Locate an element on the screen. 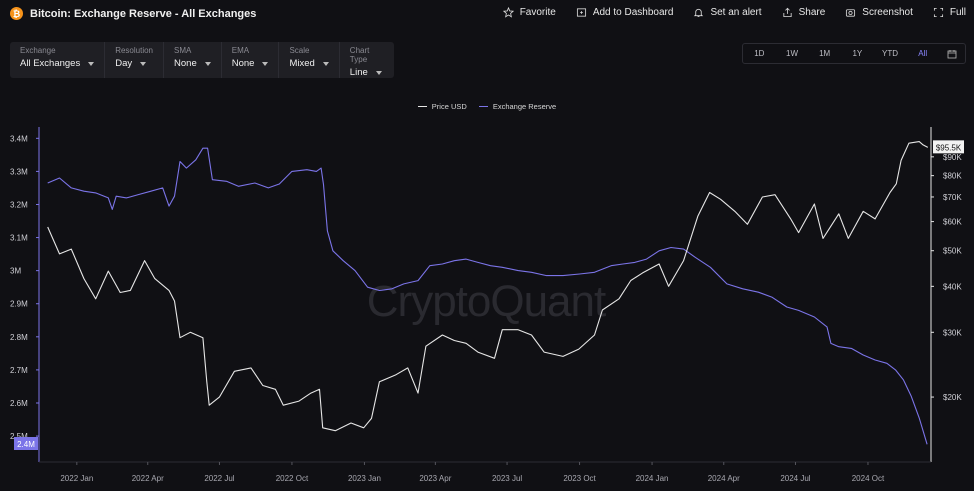 The image size is (974, 491). left-tick-label: 3.4M is located at coordinates (19, 138).